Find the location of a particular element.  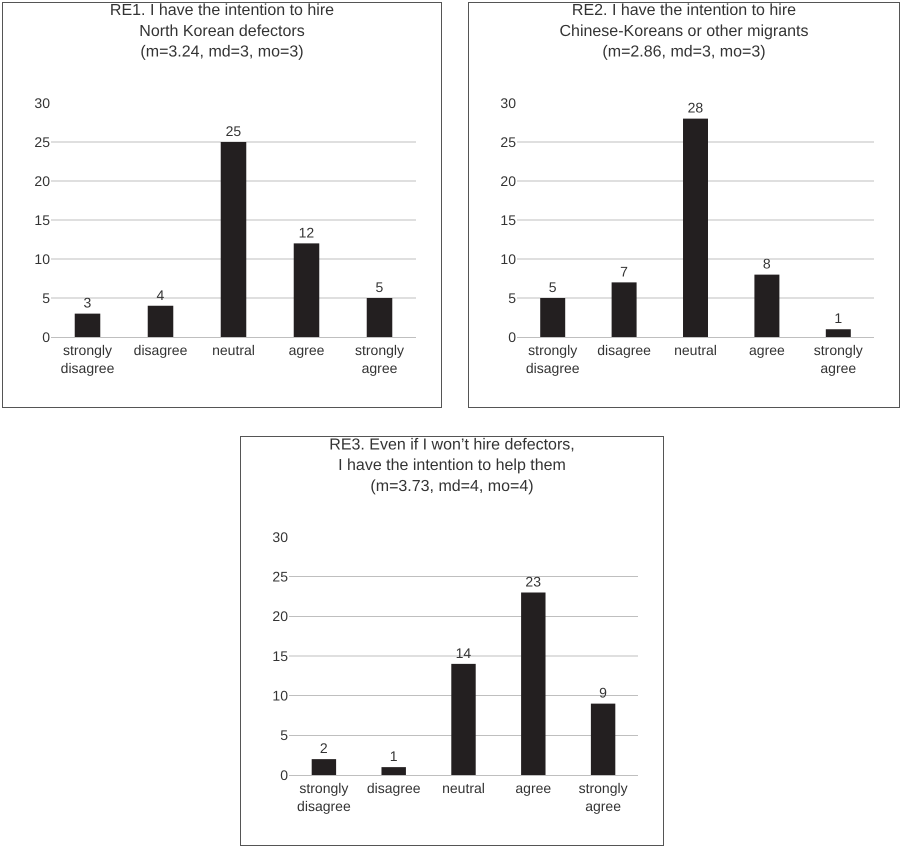

data-label: 25 is located at coordinates (234, 131).